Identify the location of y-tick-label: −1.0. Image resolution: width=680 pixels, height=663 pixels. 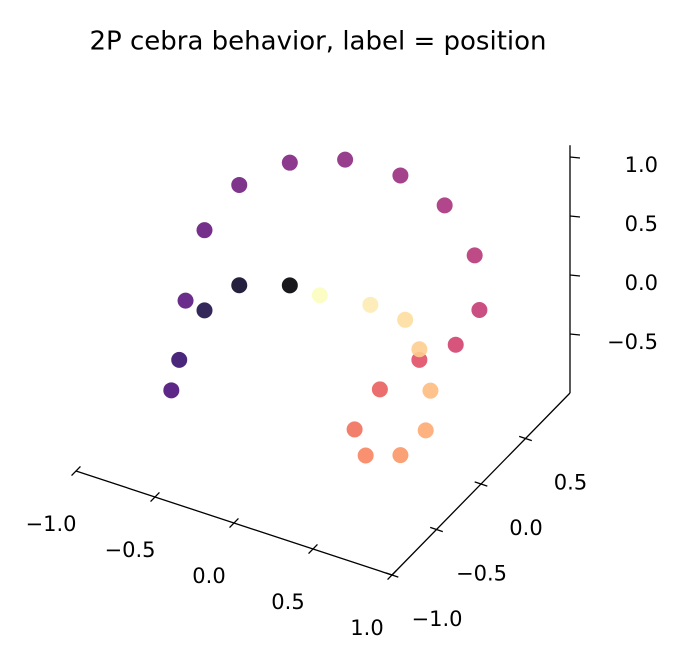
(437, 619).